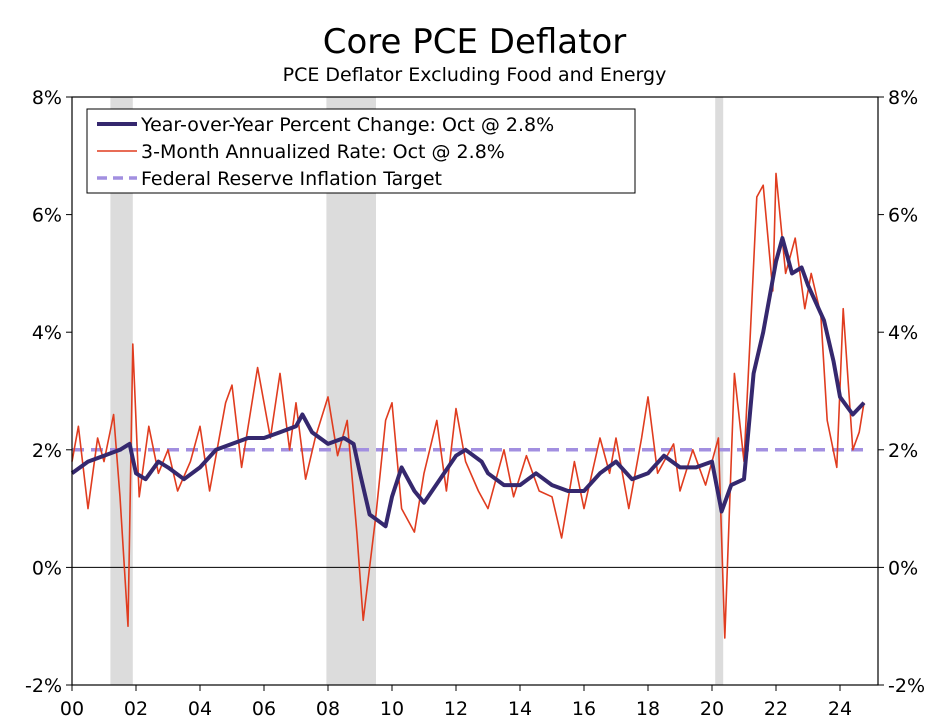  What do you see at coordinates (648, 709) in the screenshot?
I see `x-tick-label: 18` at bounding box center [648, 709].